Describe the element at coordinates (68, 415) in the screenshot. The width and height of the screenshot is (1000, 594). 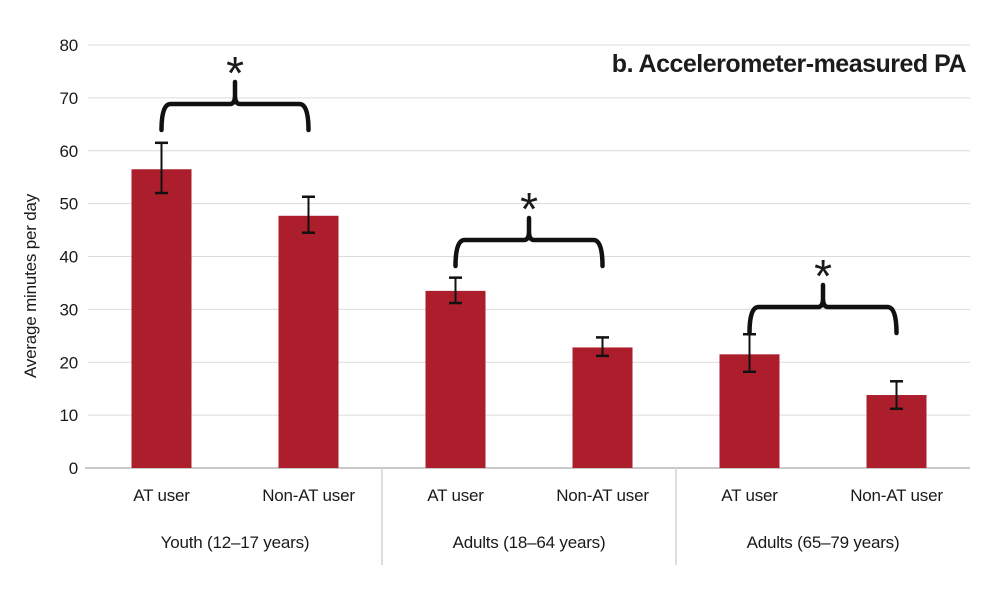
I see `y-tick-label: 10` at that location.